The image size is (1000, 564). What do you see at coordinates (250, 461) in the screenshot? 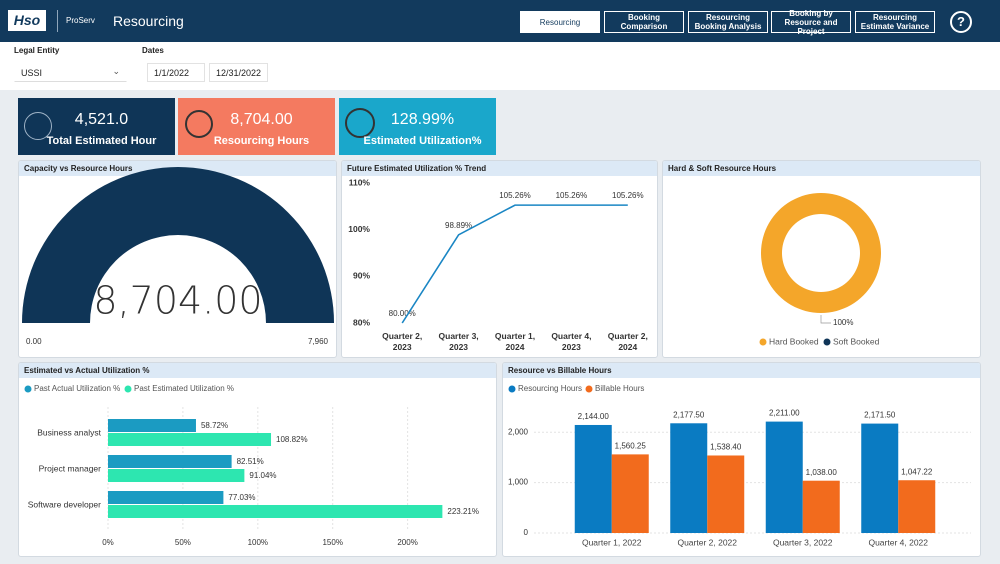
I see `data-label: 82.51%` at bounding box center [250, 461].